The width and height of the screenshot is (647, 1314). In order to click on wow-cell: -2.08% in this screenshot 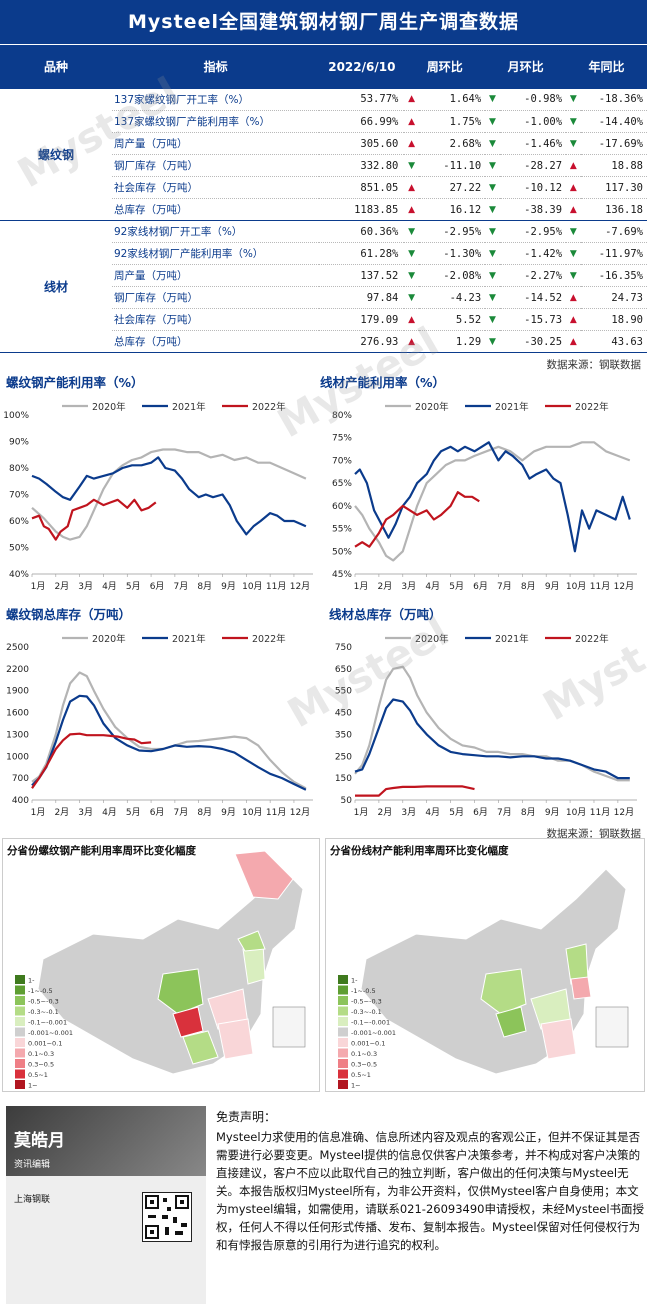, I will do `click(452, 275)`.